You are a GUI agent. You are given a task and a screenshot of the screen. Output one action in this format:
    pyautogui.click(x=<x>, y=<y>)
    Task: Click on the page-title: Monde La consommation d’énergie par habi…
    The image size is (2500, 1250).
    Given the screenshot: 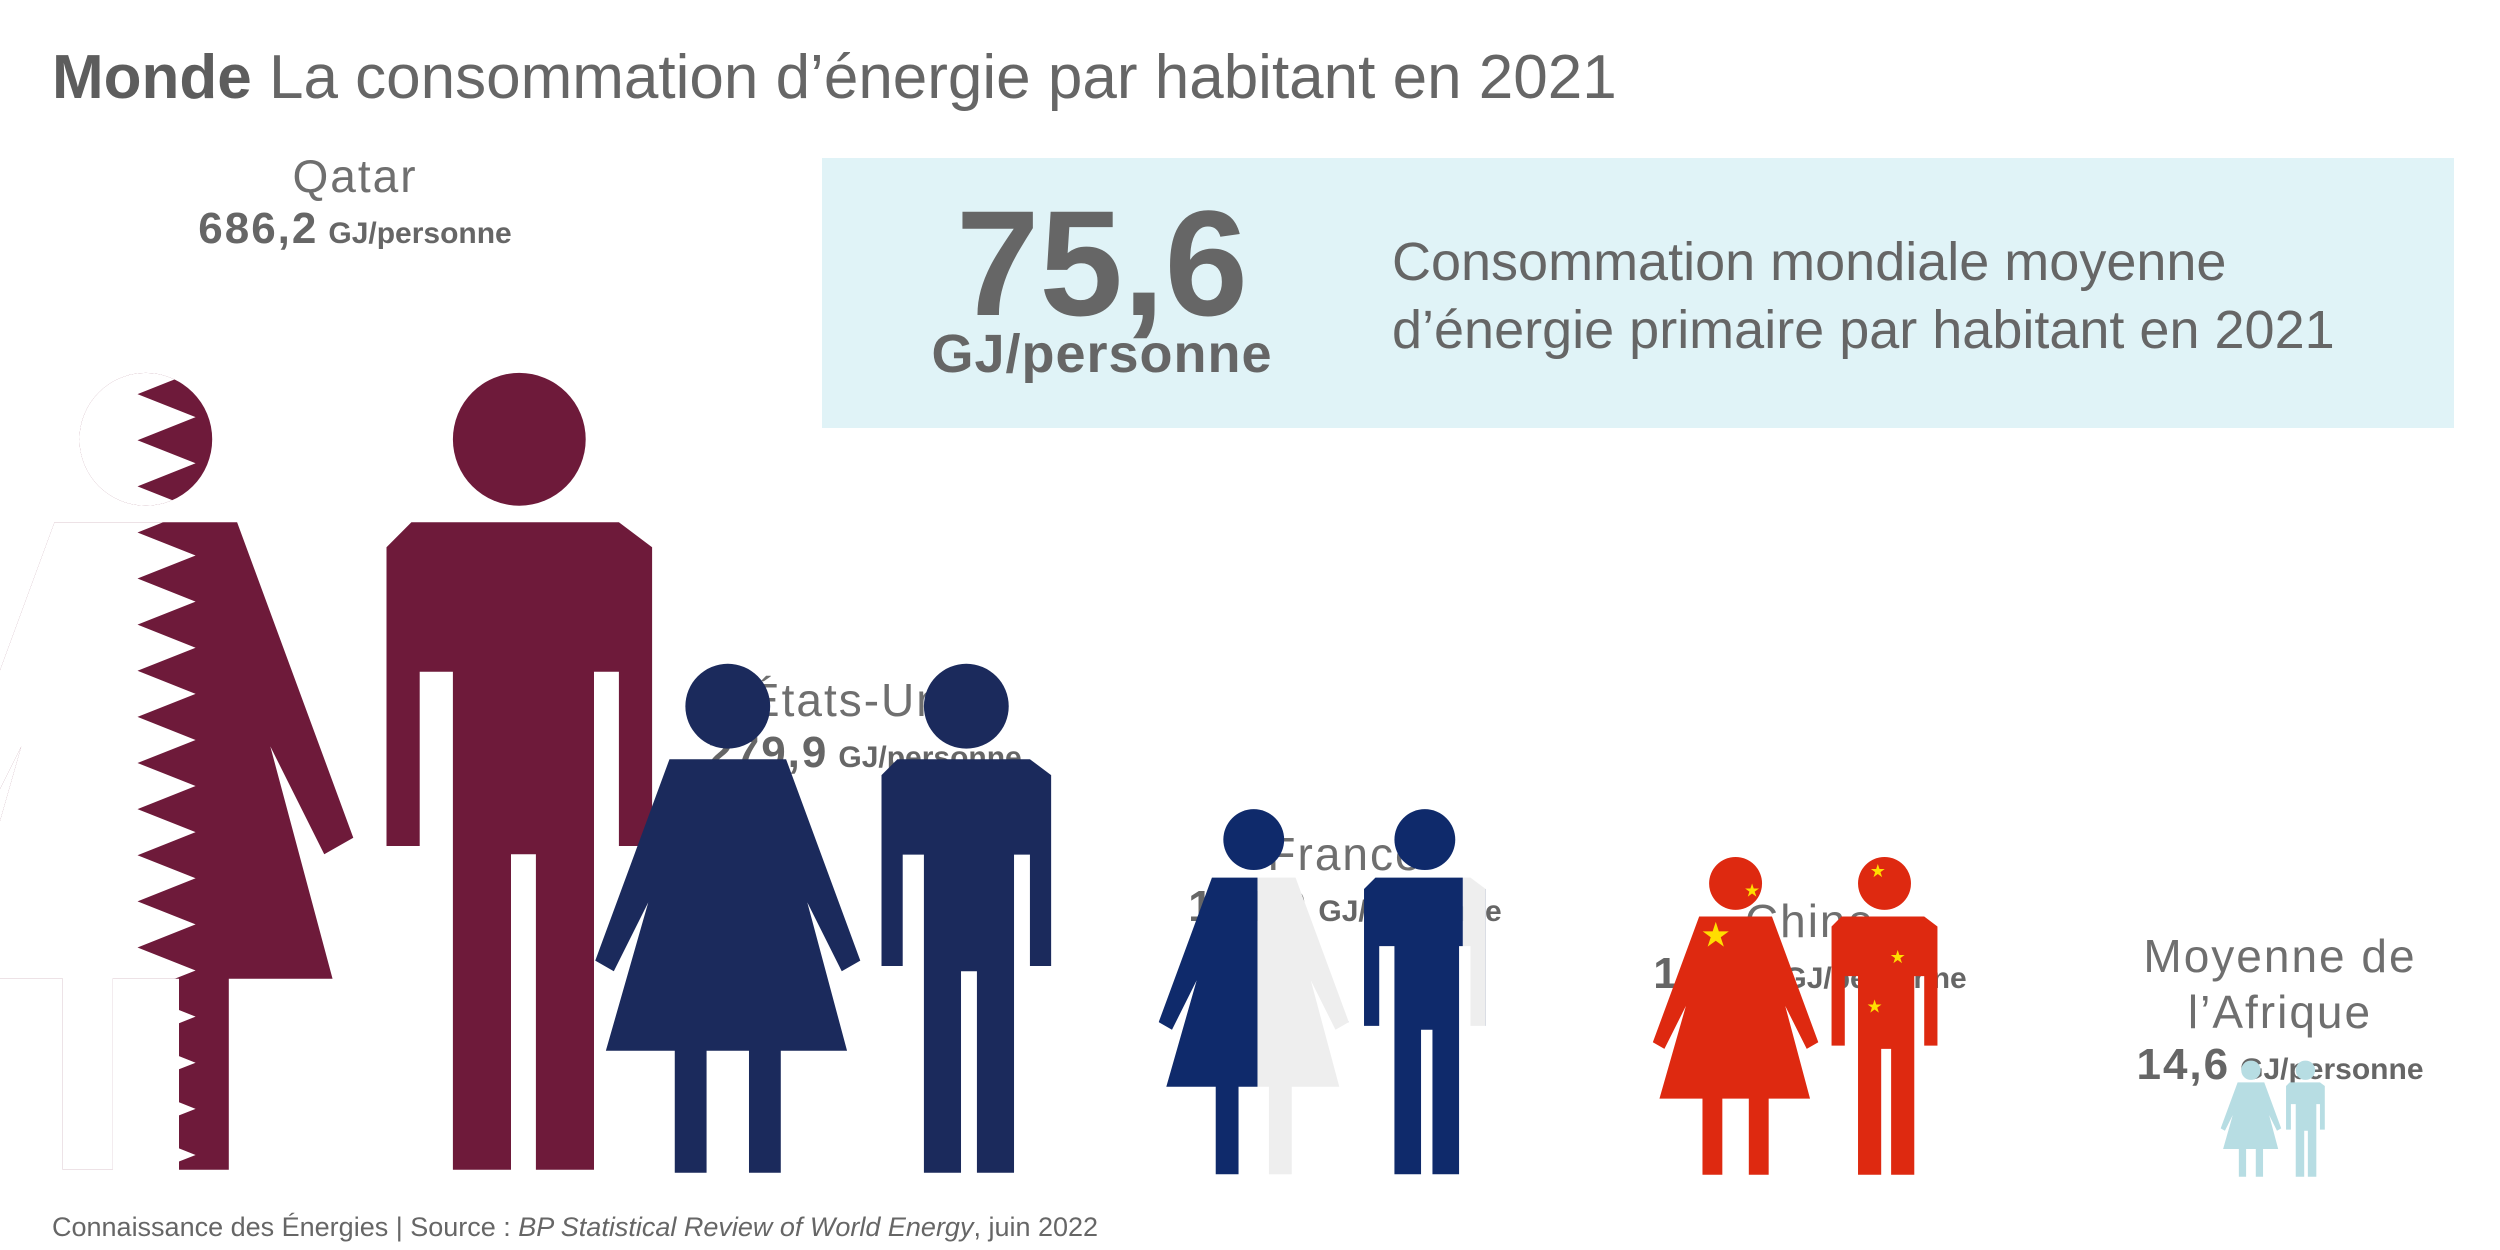 What is the action you would take?
    pyautogui.click(x=834, y=78)
    